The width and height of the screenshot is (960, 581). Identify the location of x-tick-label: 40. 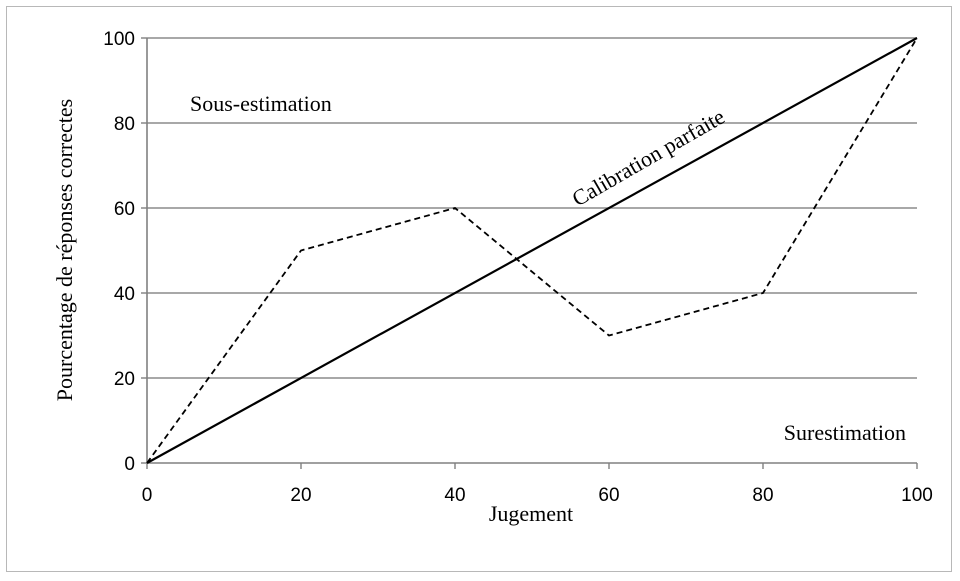
(454, 495).